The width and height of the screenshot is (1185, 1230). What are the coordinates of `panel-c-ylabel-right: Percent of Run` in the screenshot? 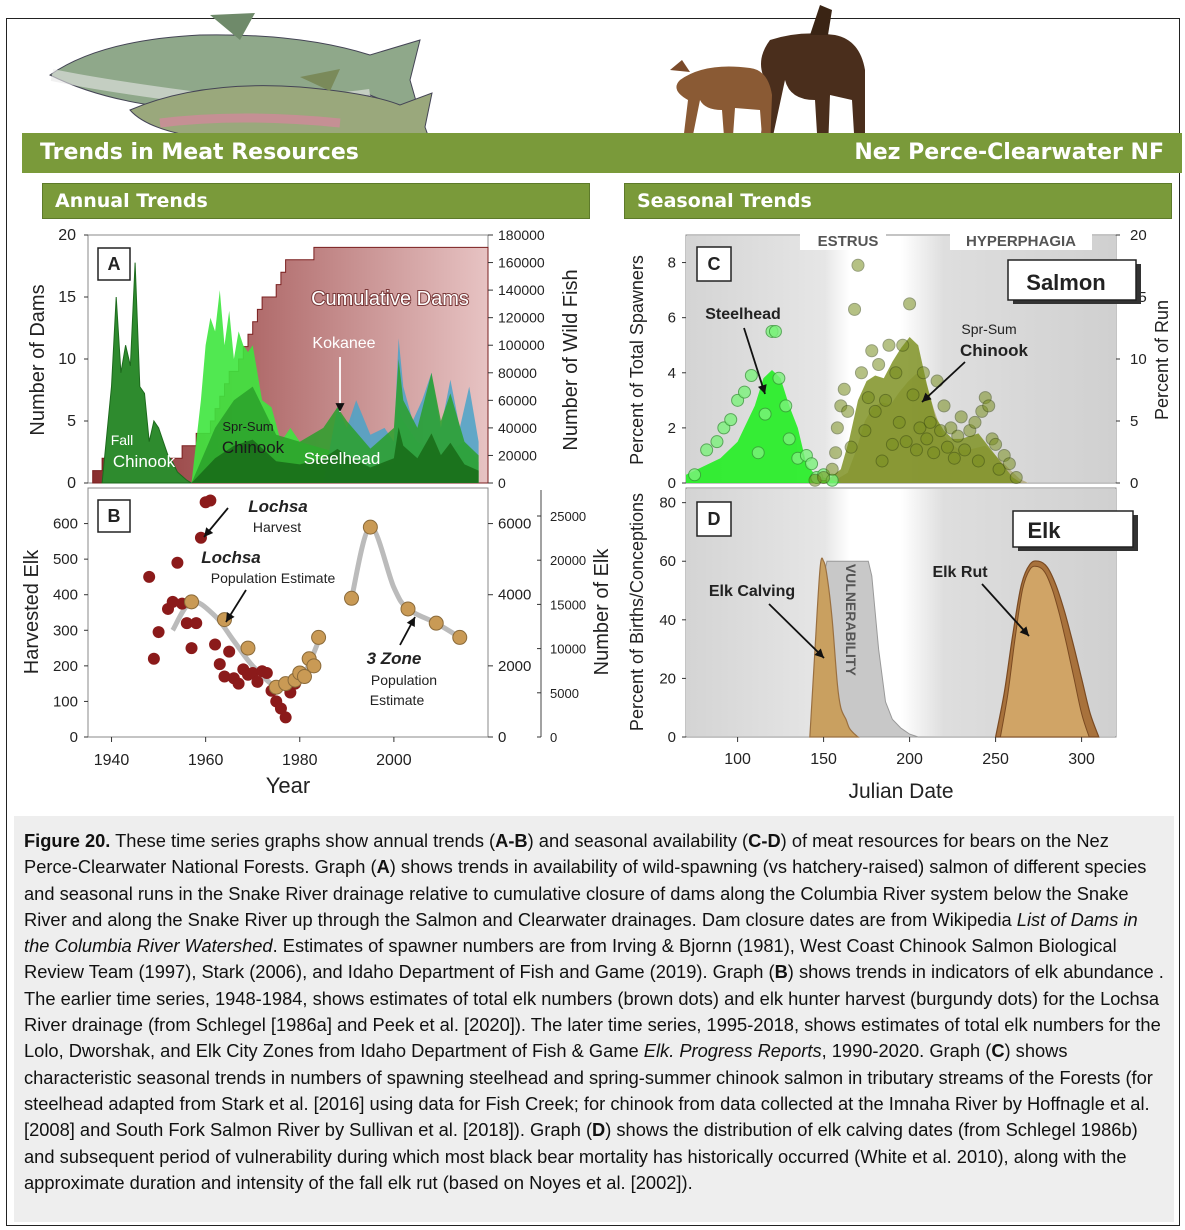 It's located at (1162, 360).